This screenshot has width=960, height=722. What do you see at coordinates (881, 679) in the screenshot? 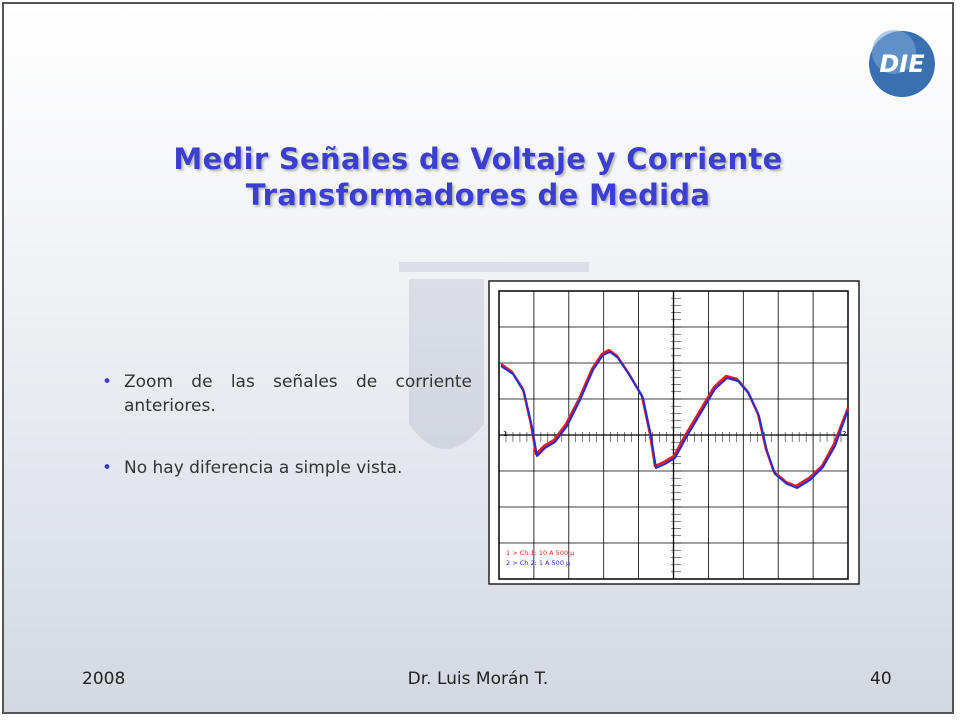
I see `footer-page: 40` at bounding box center [881, 679].